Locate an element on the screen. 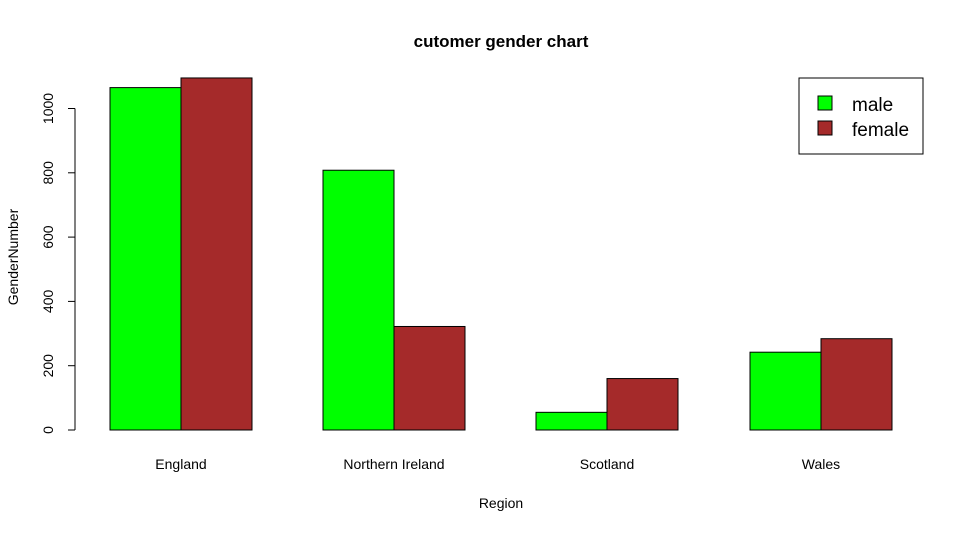  y-ticks: 0 200 400 600 800 1000 is located at coordinates (57, 263).